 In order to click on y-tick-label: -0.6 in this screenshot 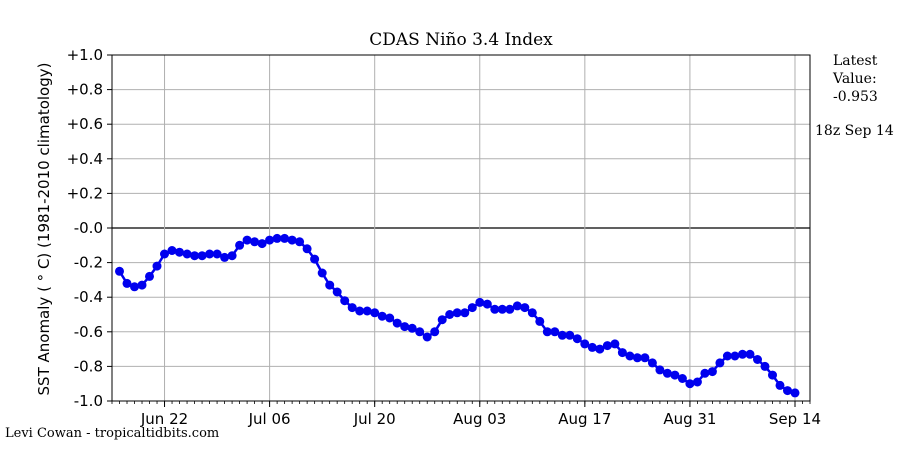, I will do `click(88, 332)`.